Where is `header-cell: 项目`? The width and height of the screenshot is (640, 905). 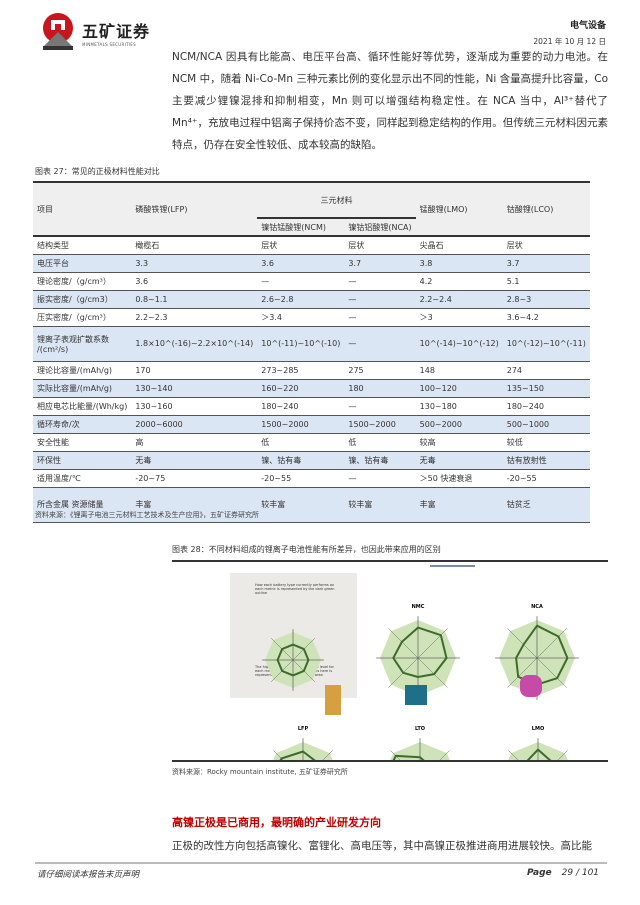 header-cell: 项目 is located at coordinates (45, 209).